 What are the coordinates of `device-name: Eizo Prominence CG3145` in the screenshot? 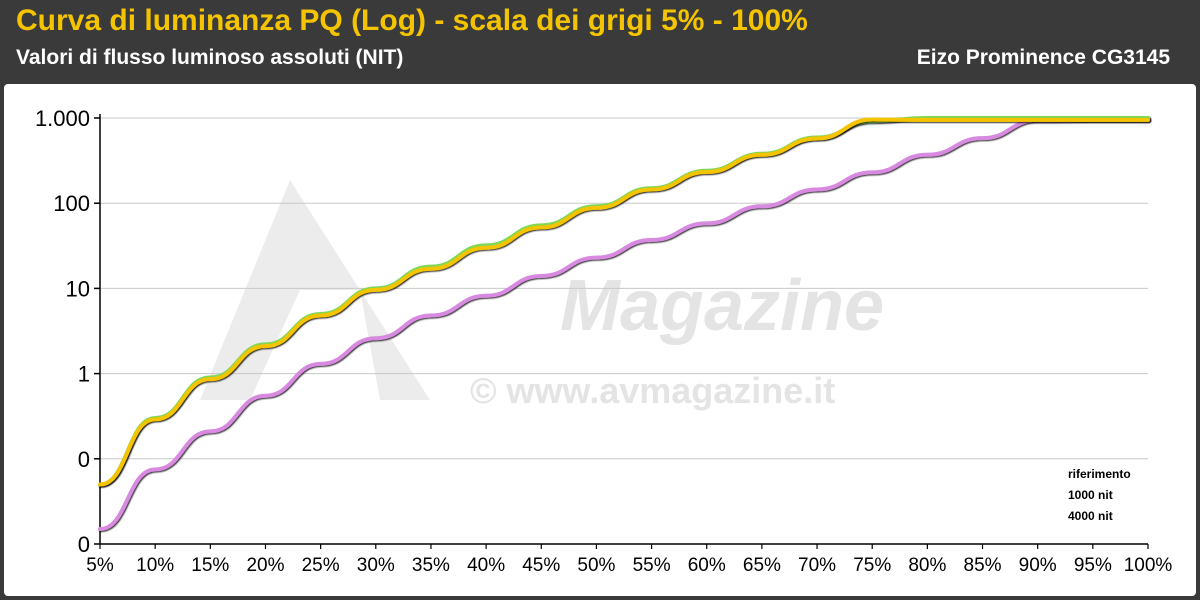 It's located at (1043, 57).